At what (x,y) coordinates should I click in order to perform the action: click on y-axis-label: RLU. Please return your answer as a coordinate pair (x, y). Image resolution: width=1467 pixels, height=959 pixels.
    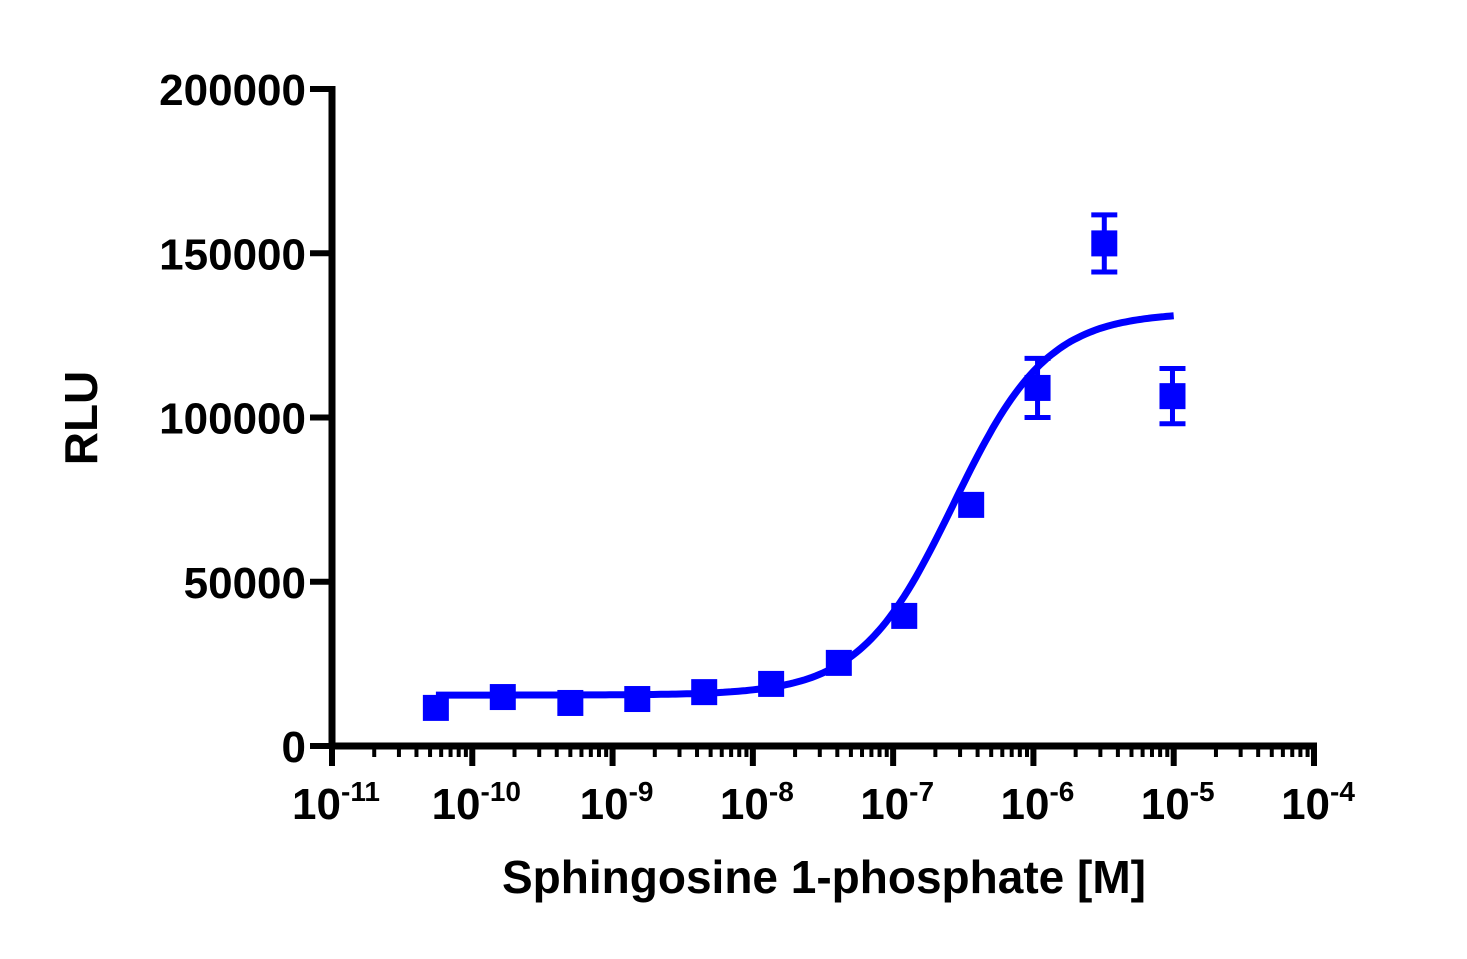
    Looking at the image, I should click on (81, 418).